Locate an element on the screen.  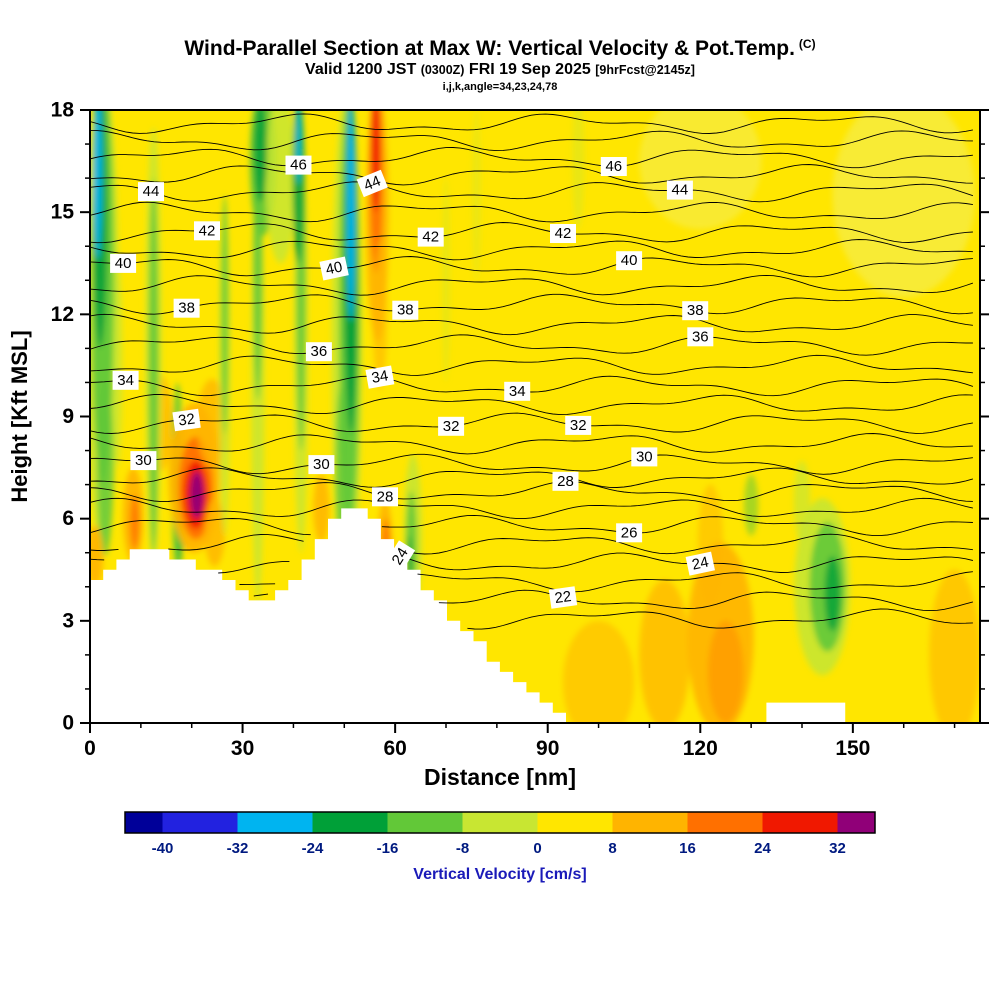
colorbar-tick-label: 16 is located at coordinates (687, 848).